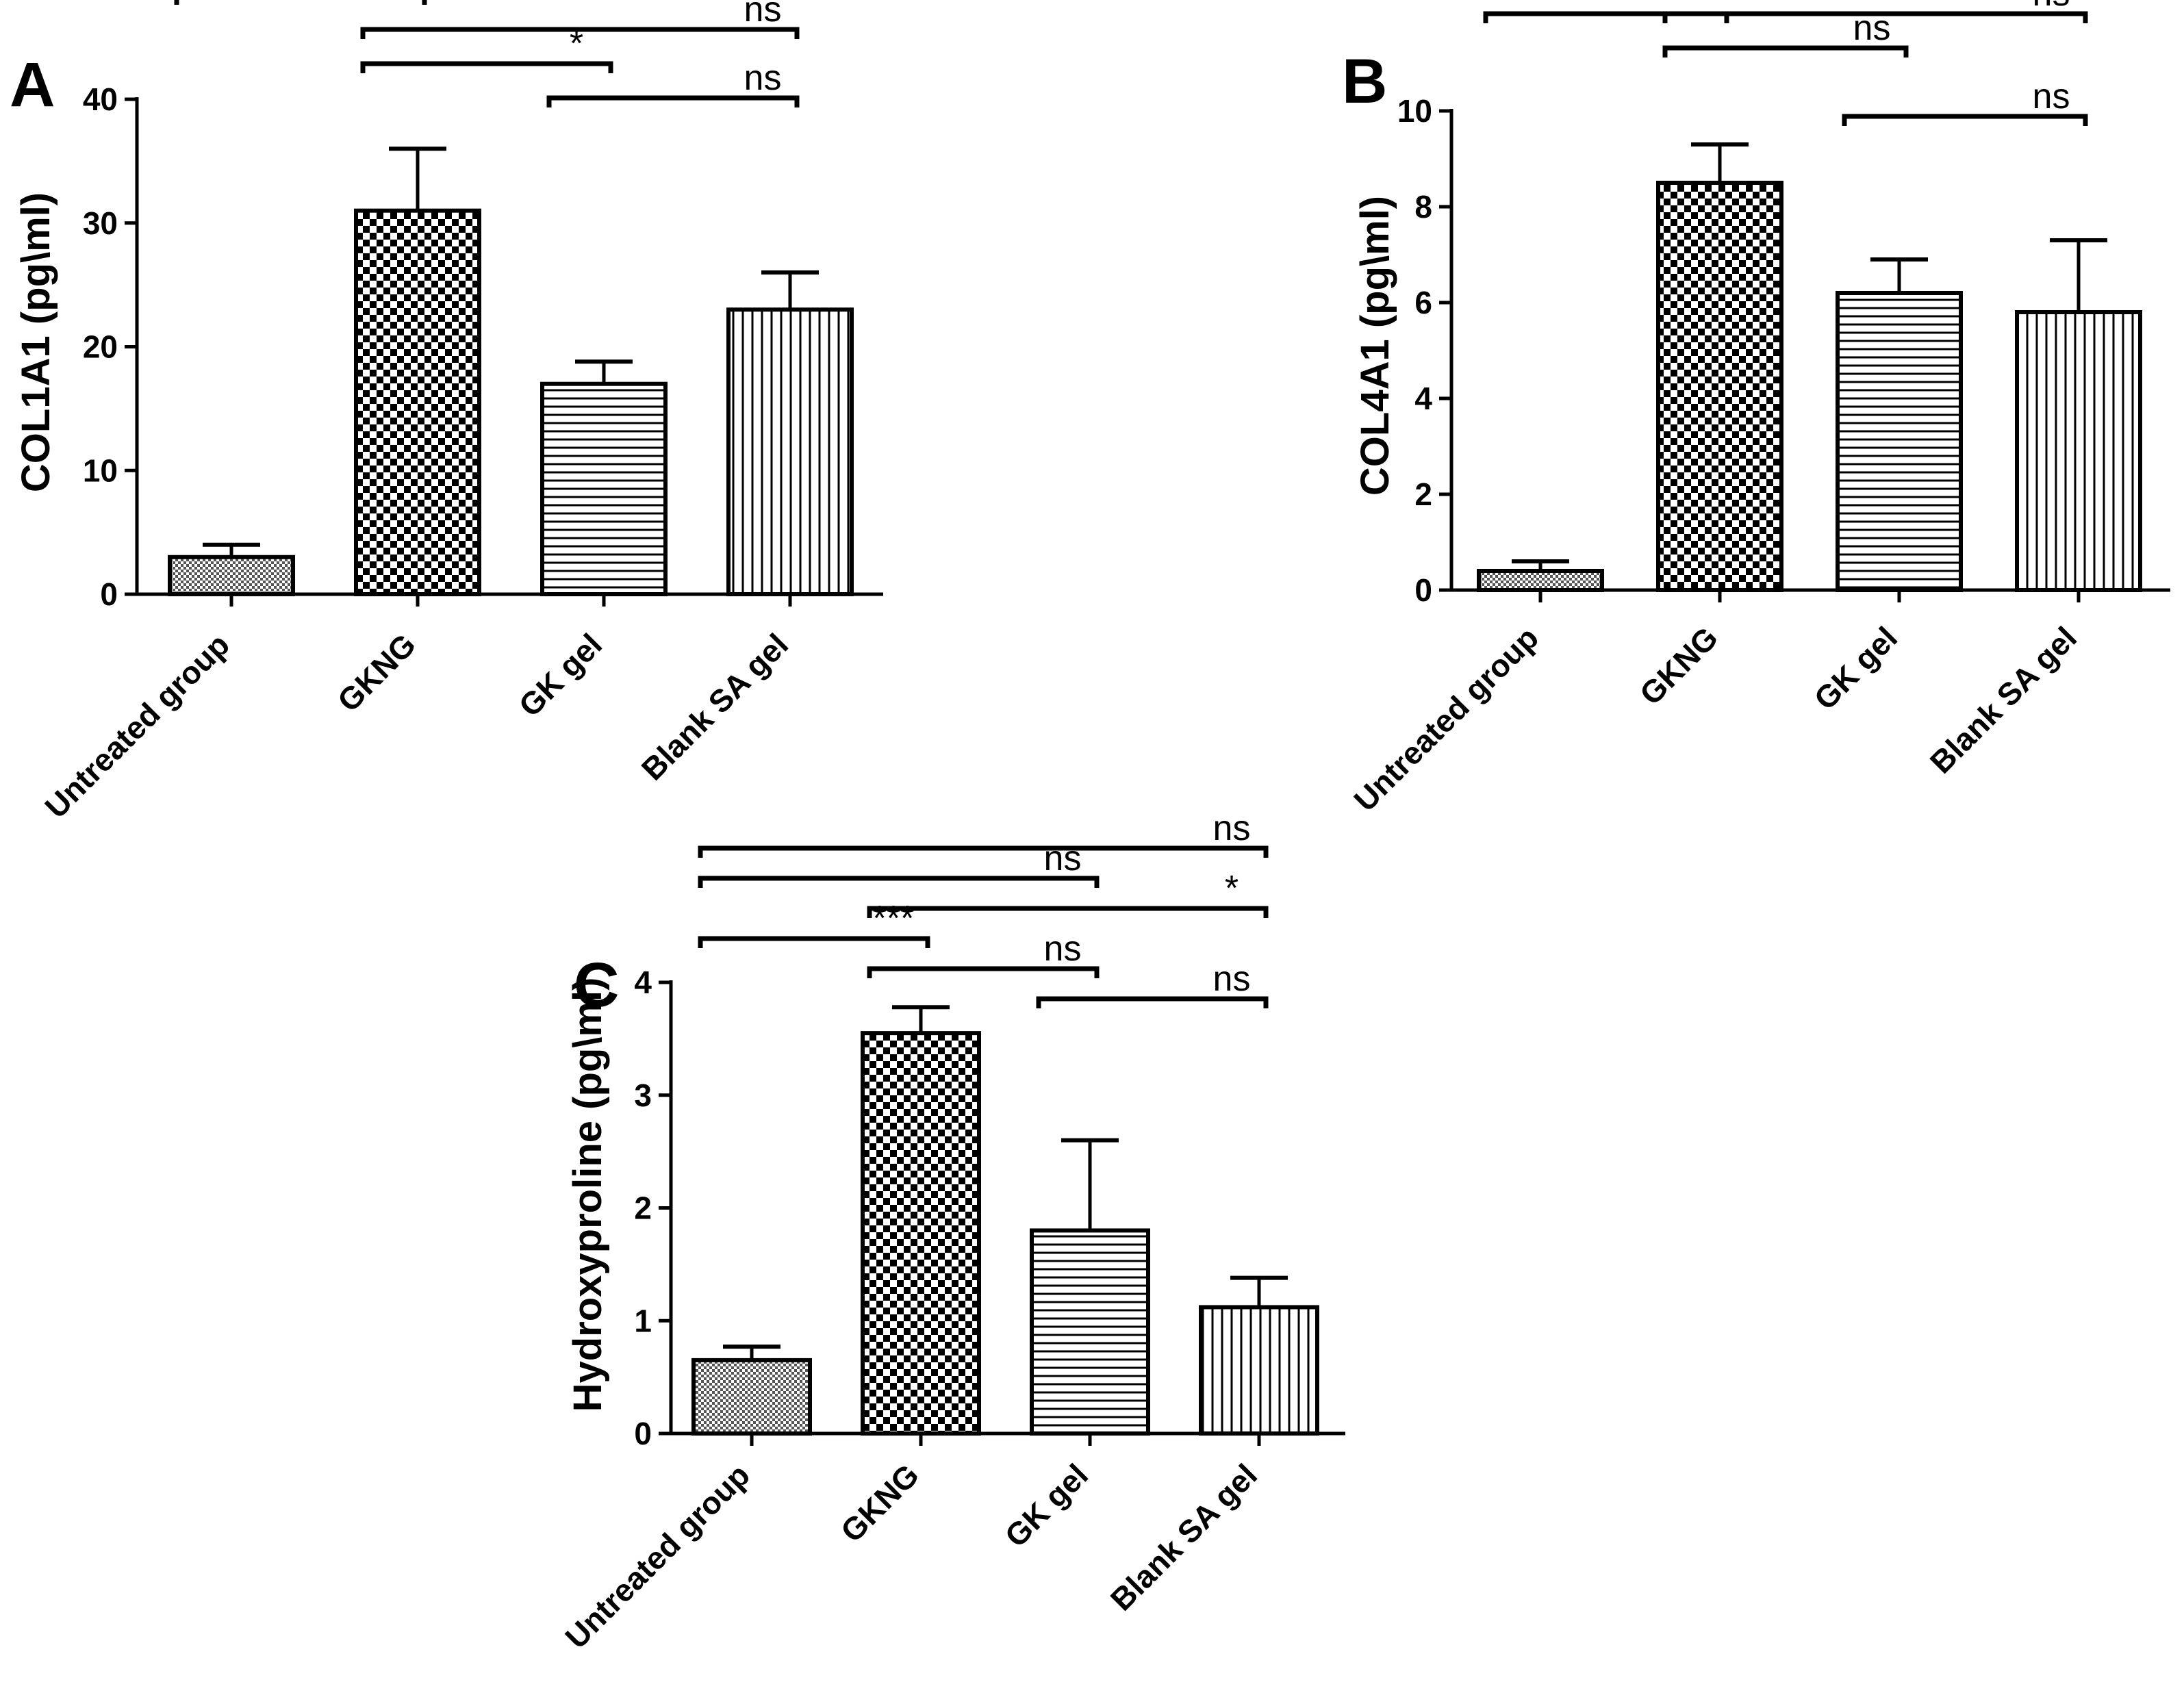 This screenshot has height=1682, width=2184. What do you see at coordinates (1423, 302) in the screenshot?
I see `y-tick-label: 6` at bounding box center [1423, 302].